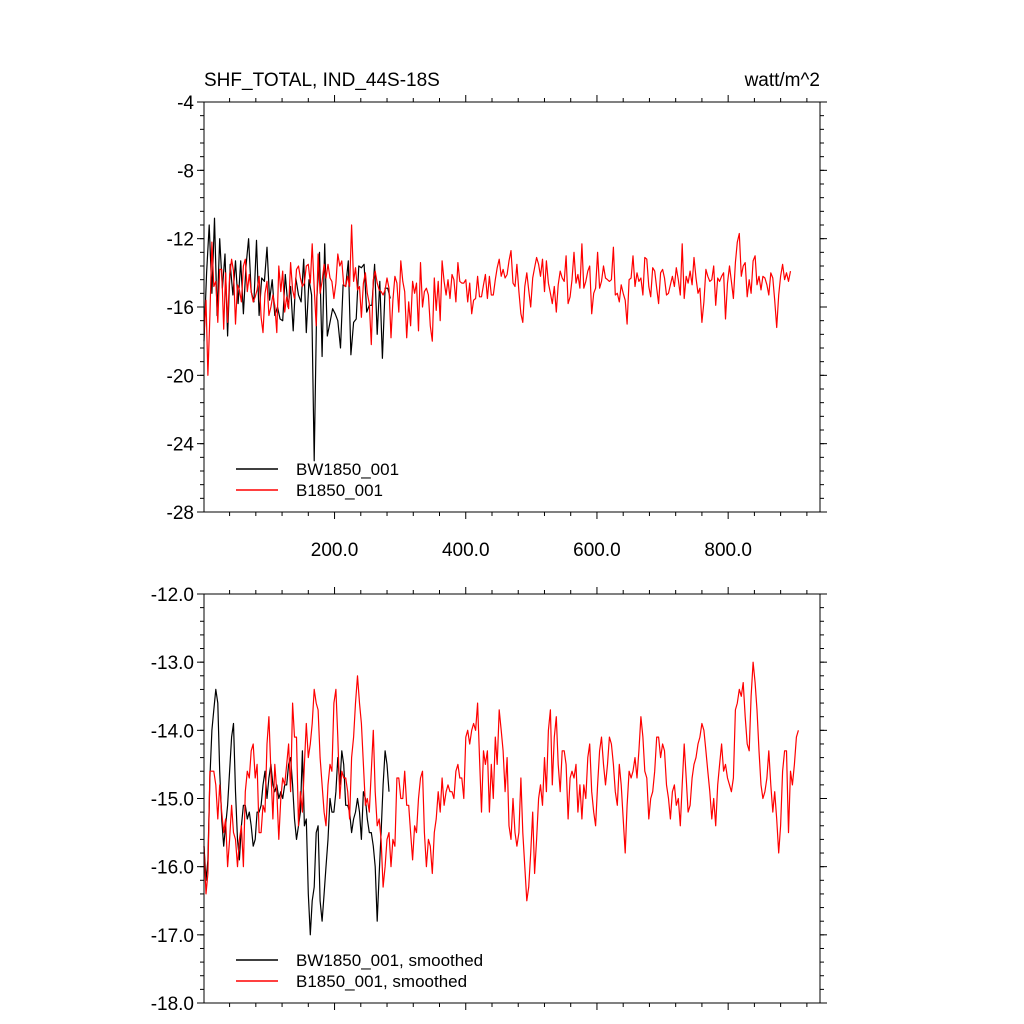 This screenshot has height=1024, width=1024. I want to click on y-tick-label: -14.0, so click(172, 731).